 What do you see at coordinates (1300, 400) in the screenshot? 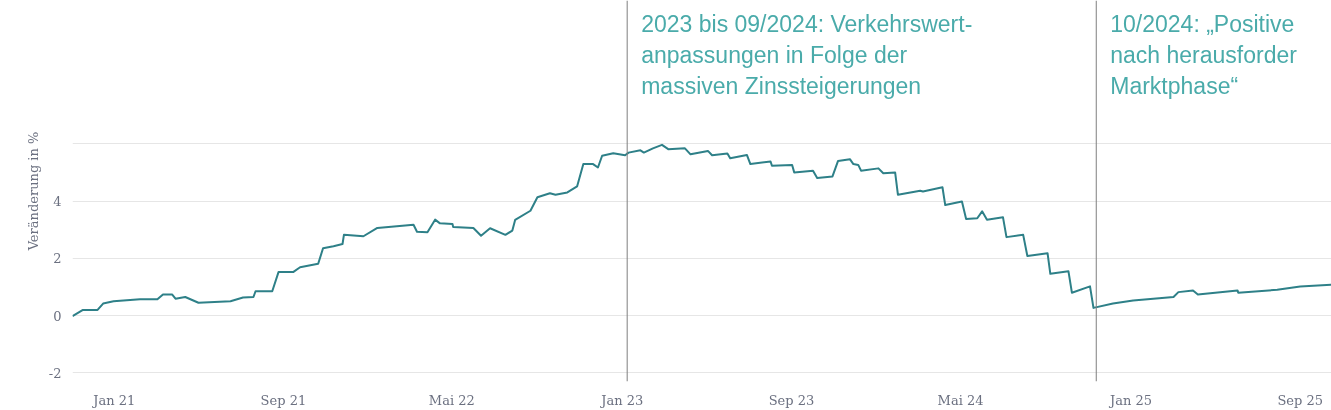
I see `x-tick-label: Sep 25` at bounding box center [1300, 400].